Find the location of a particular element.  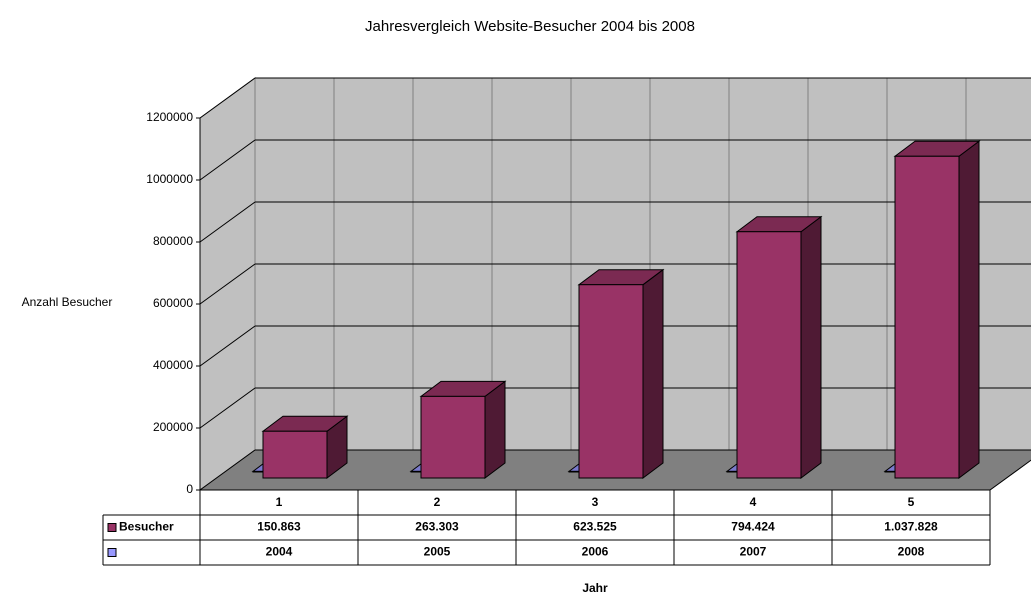

table-value: 794.424 is located at coordinates (753, 527).